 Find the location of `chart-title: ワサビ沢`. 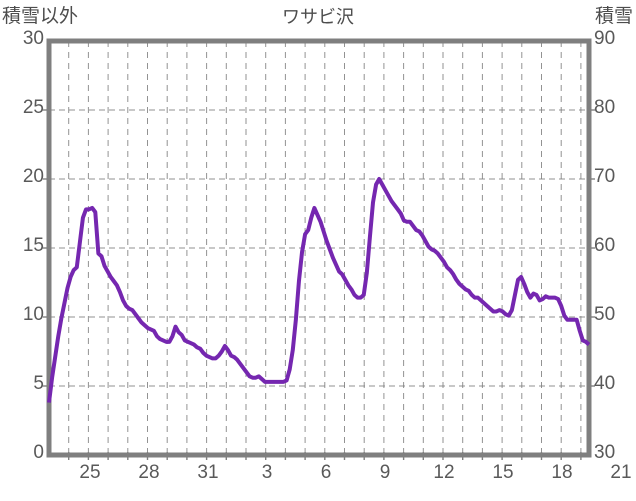

chart-title: ワサビ沢 is located at coordinates (318, 17).